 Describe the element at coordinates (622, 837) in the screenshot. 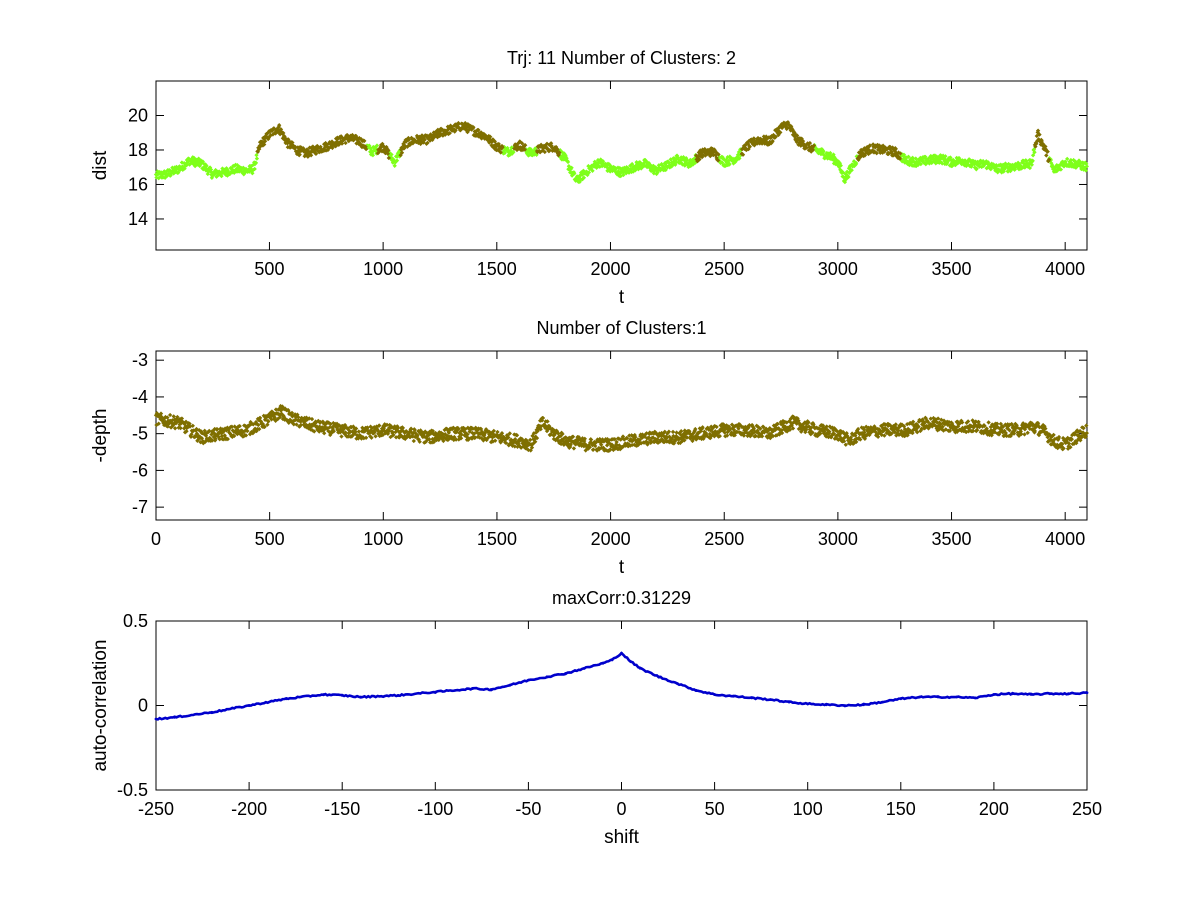

I see `x-axis-label: shift` at that location.